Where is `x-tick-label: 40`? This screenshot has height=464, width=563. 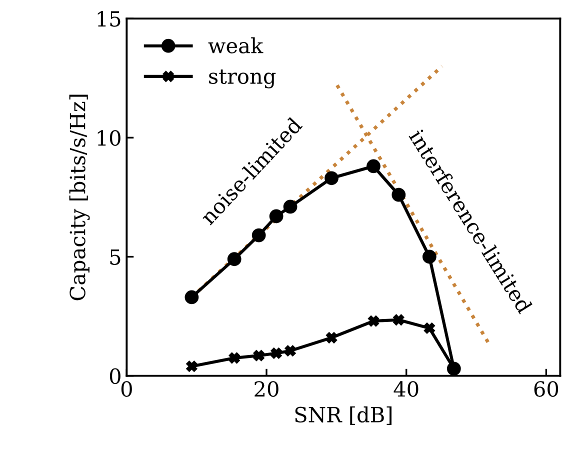 x-tick-label: 40 is located at coordinates (406, 389).